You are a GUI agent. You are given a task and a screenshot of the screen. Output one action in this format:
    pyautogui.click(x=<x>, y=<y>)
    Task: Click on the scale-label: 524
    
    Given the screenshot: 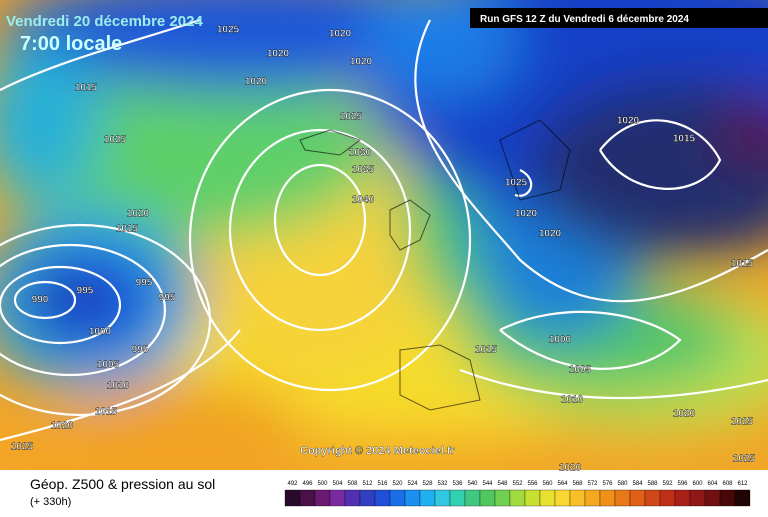 What is the action you would take?
    pyautogui.click(x=412, y=484)
    